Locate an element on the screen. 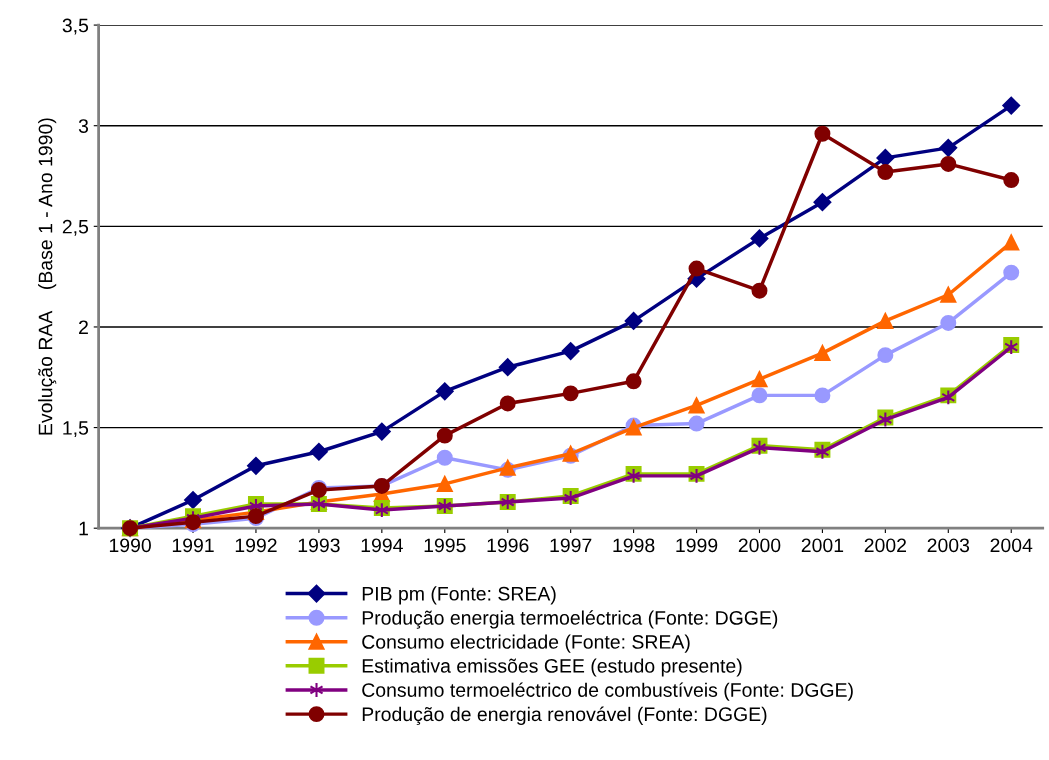  legend-label: Estimativa emissões GEE (estudo presente) is located at coordinates (552, 667).